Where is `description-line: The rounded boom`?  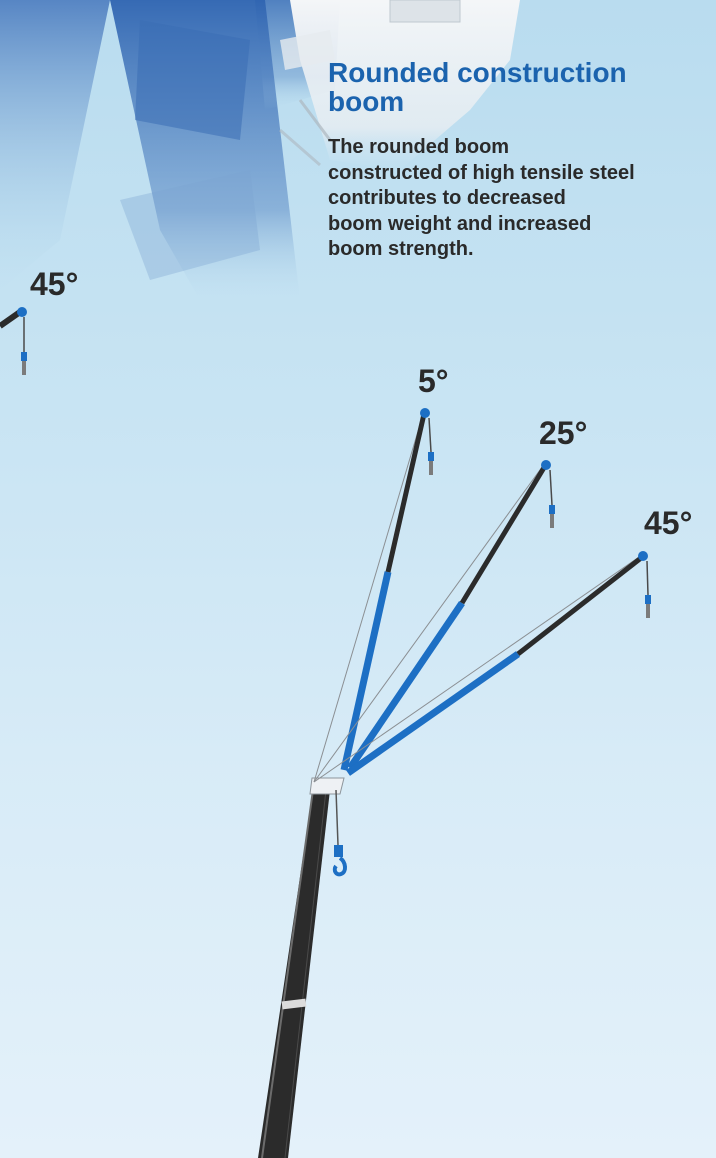
description-line: The rounded boom is located at coordinates (514, 148).